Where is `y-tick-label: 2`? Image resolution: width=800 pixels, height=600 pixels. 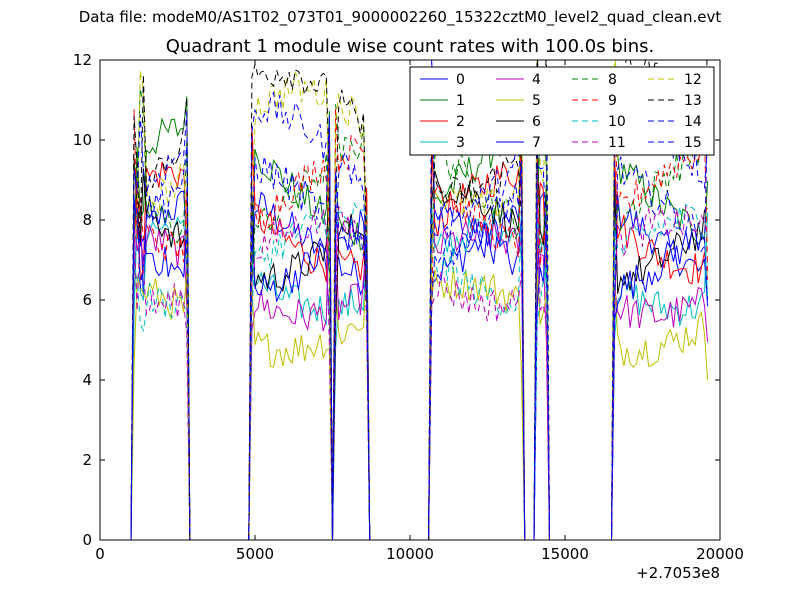
y-tick-label: 2 is located at coordinates (87, 460).